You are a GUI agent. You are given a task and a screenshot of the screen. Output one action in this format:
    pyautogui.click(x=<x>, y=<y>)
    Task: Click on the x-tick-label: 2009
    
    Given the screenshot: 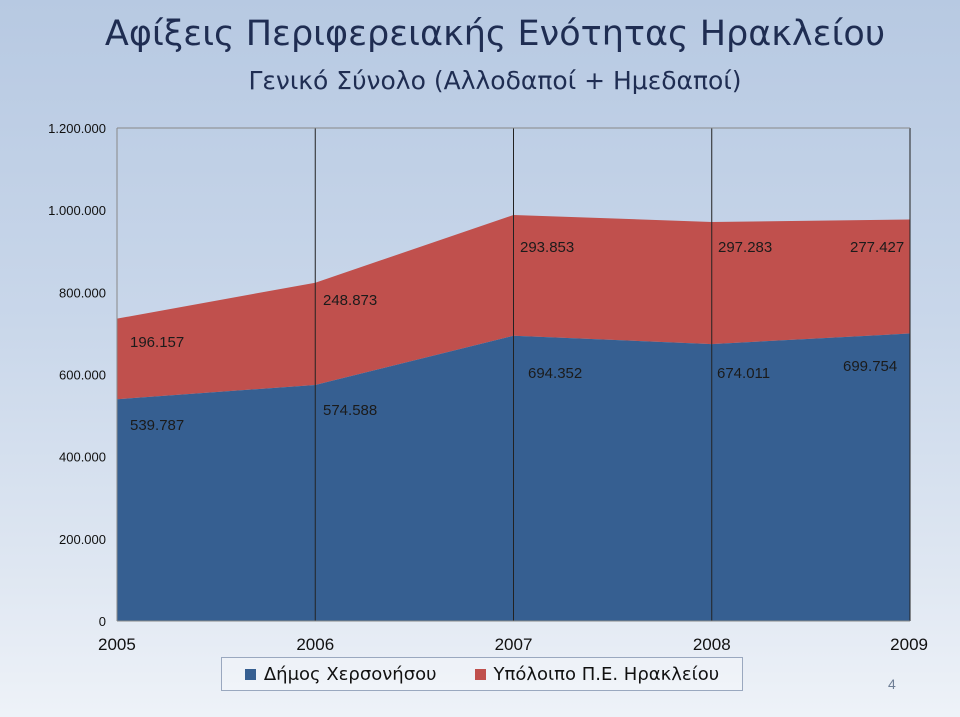 What is the action you would take?
    pyautogui.click(x=909, y=644)
    